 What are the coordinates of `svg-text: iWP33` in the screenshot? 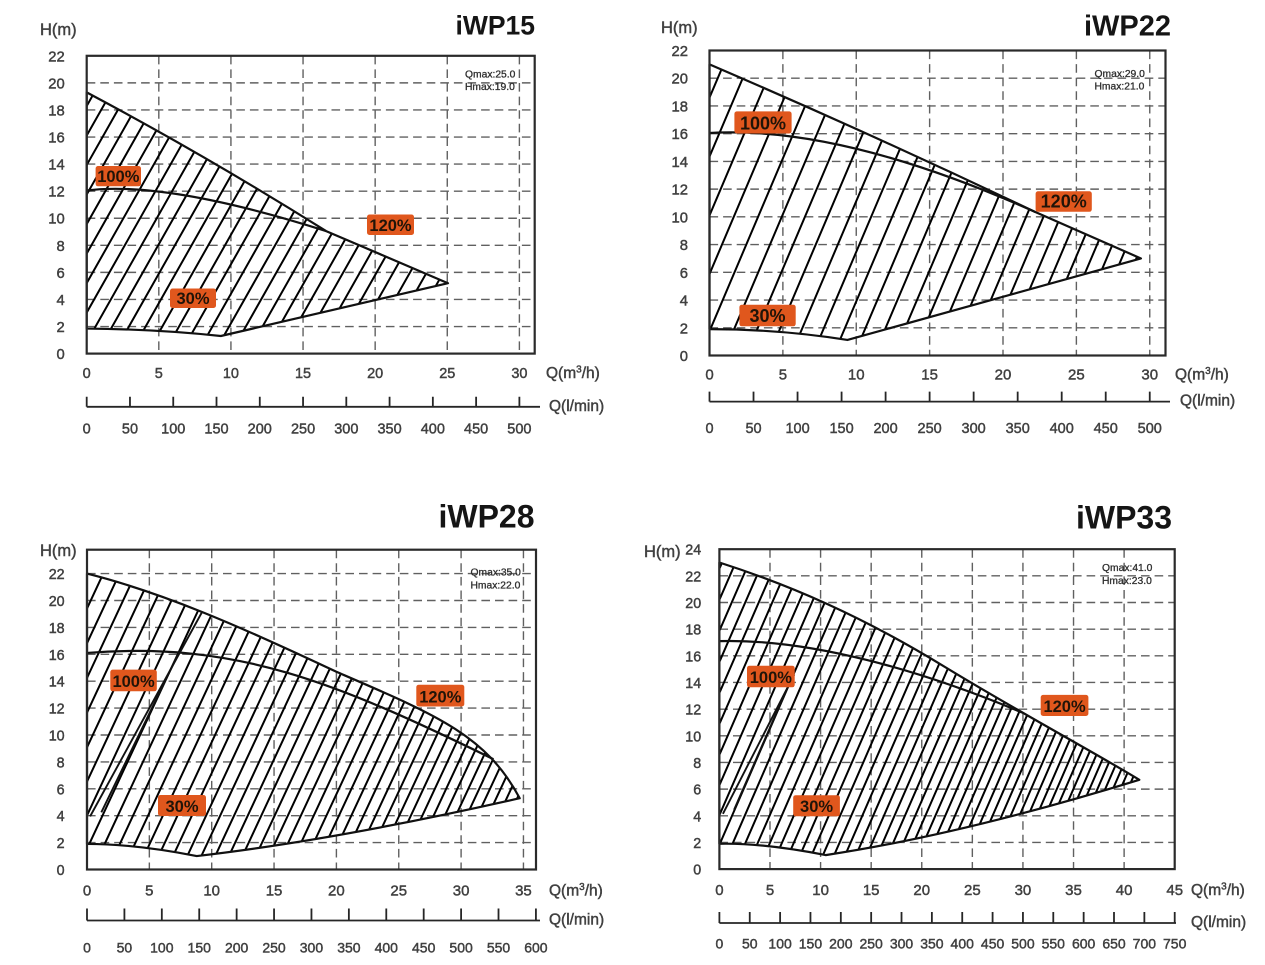 It's located at (1124, 518).